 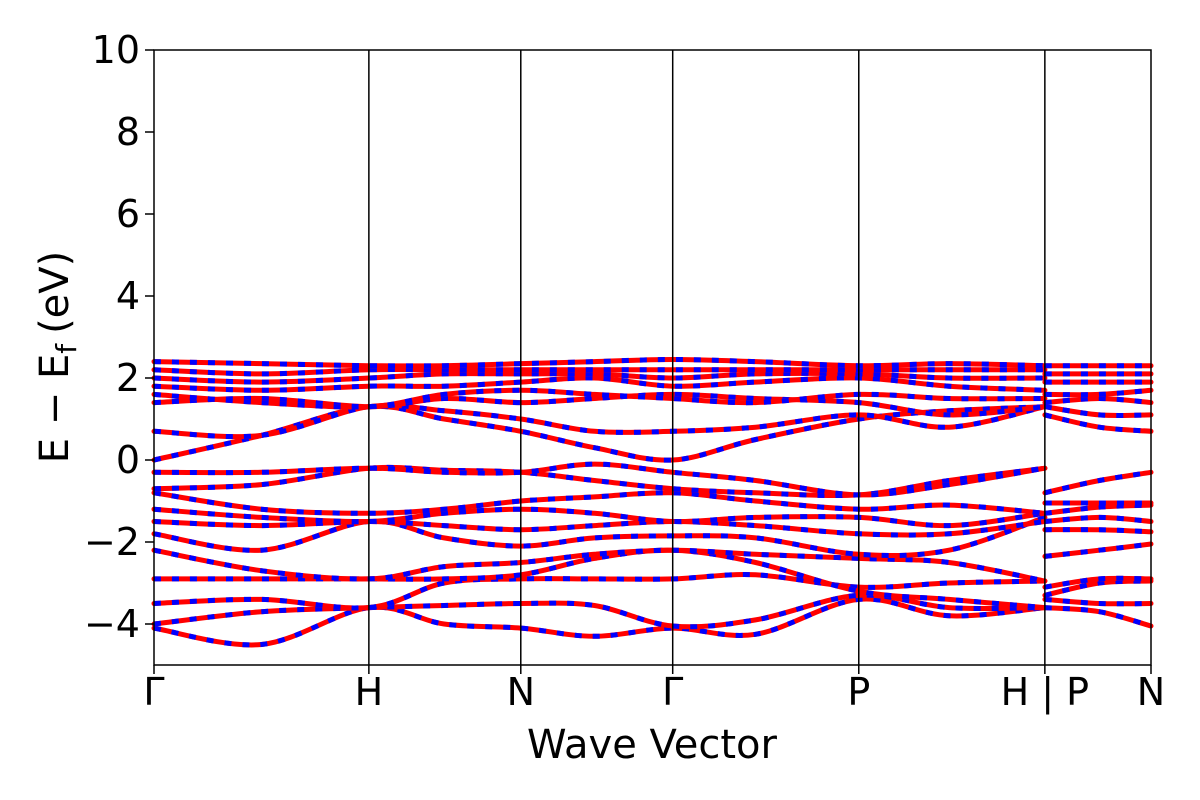 I want to click on y-tick-label: 0, so click(x=128, y=460).